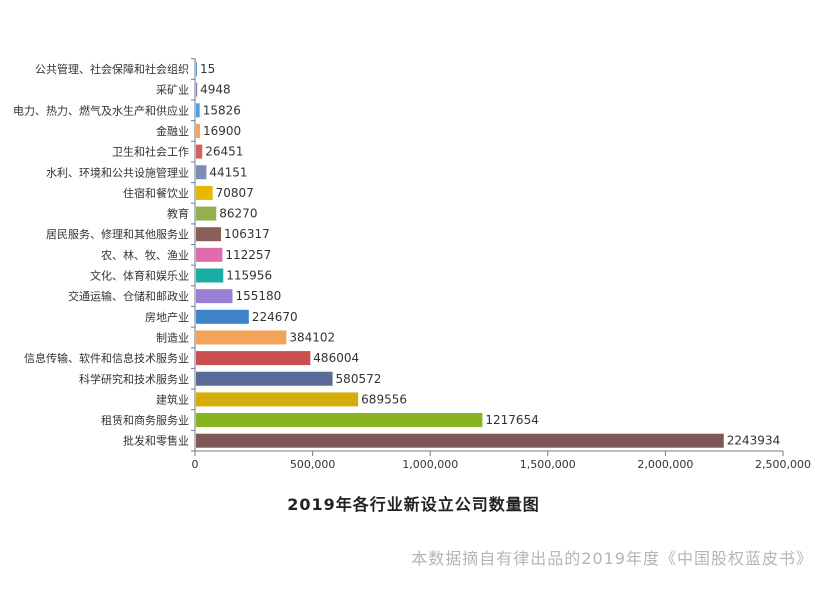  I want to click on data-label: 115956, so click(249, 276).